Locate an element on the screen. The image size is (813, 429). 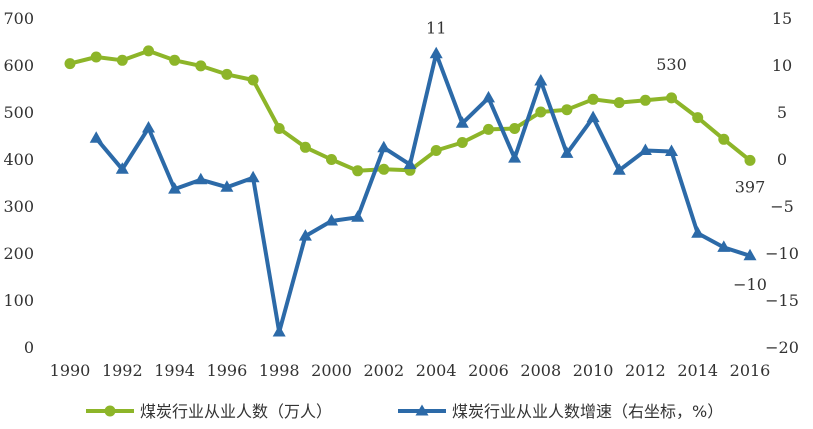
x-axis-tick-label: 1992 is located at coordinates (122, 370).